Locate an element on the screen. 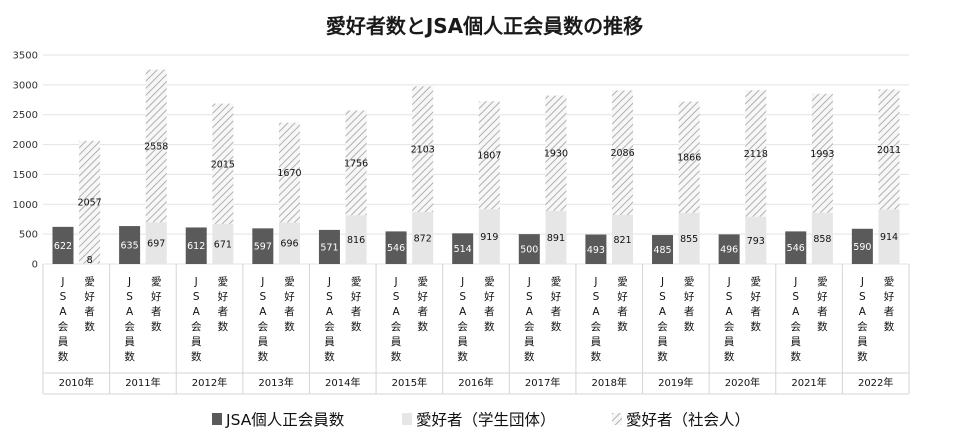 The image size is (969, 444). data-label-student: 914 is located at coordinates (889, 237).